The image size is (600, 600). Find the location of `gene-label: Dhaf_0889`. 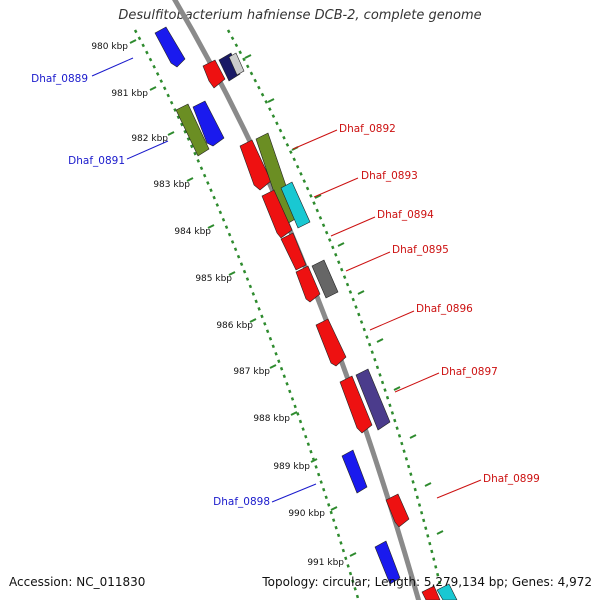

gene-label: Dhaf_0889 is located at coordinates (59, 79).